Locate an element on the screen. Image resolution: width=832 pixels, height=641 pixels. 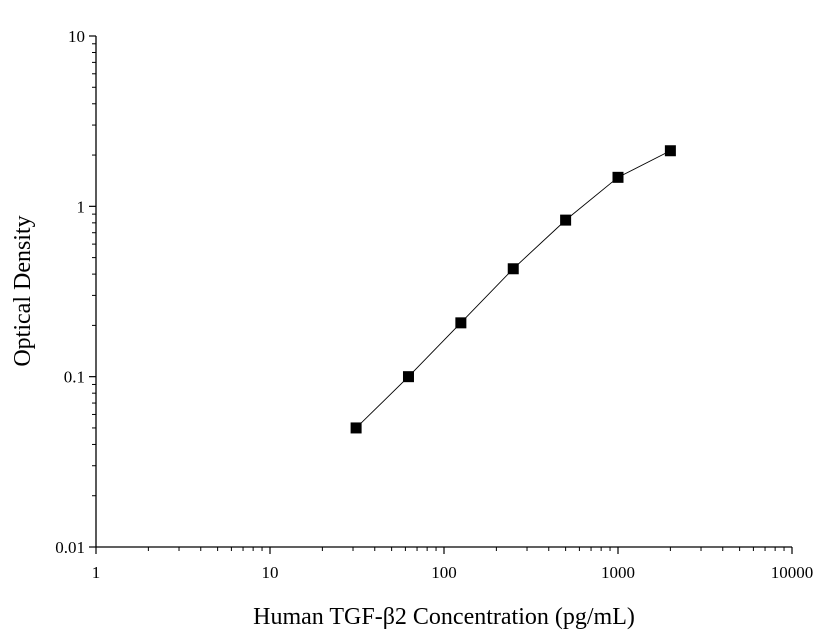
x-axis-title: Human TGF-β2 Concentration (pg/mL) is located at coordinates (444, 617).